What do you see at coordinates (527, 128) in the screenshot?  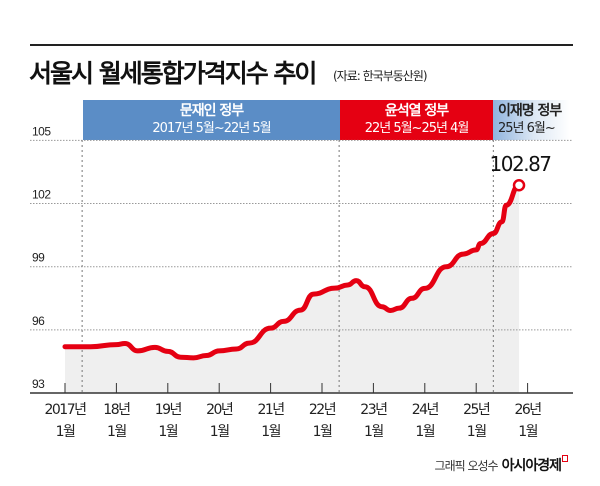 I see `period-range: 25년 6월~` at bounding box center [527, 128].